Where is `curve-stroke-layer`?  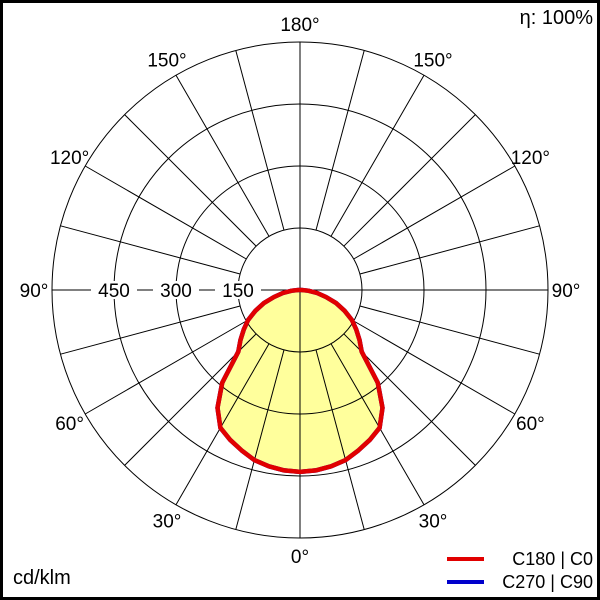 curve-stroke-layer is located at coordinates (300, 381).